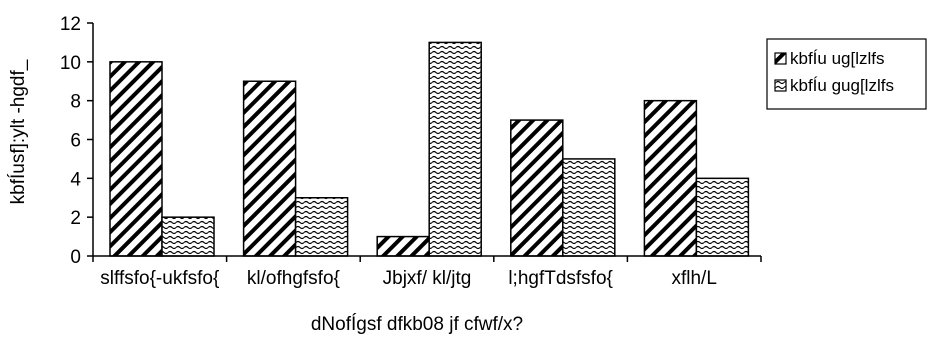 Image resolution: width=930 pixels, height=338 pixels. I want to click on x-category-label: kl/ofhgfsfo{, so click(294, 278).